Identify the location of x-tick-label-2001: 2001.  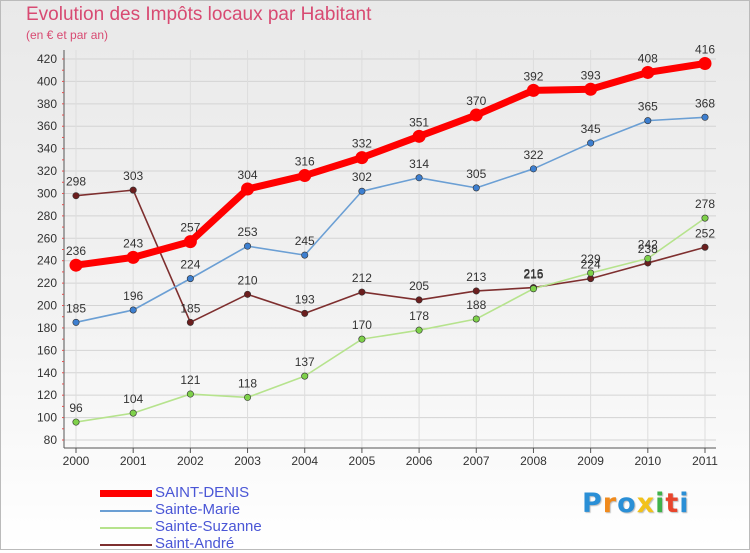
(133, 461).